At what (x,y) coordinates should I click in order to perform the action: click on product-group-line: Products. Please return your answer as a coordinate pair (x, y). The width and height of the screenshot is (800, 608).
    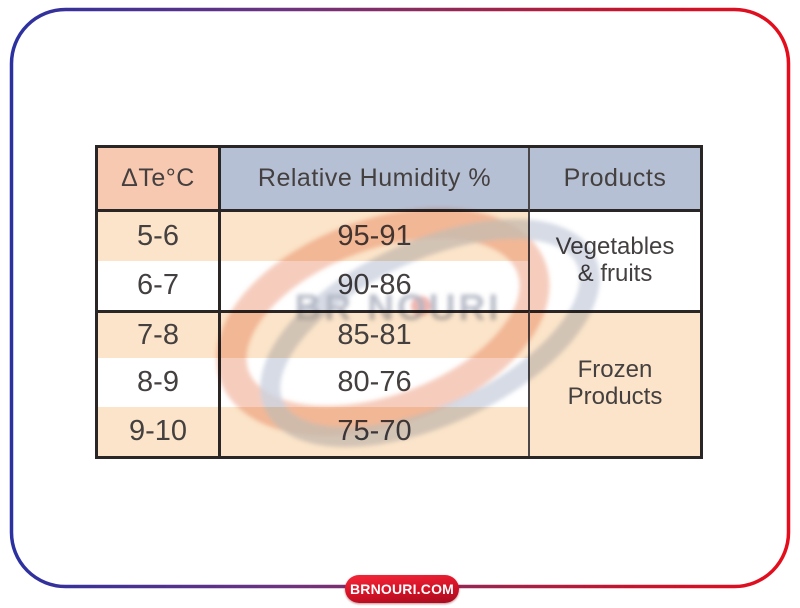
    Looking at the image, I should click on (615, 397).